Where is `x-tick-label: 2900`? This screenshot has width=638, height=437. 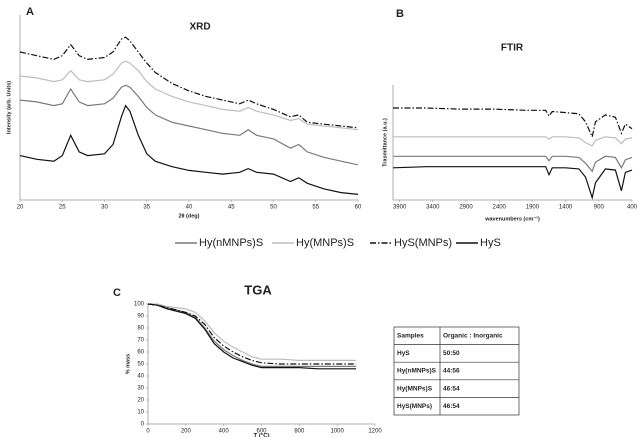 x-tick-label: 2900 is located at coordinates (466, 208).